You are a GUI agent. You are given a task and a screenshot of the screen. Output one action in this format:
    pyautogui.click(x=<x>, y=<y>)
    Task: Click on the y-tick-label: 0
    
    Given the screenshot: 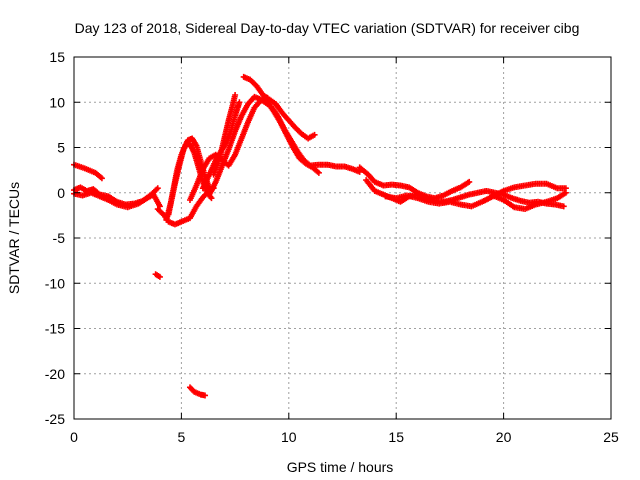 What is the action you would take?
    pyautogui.click(x=61, y=193)
    